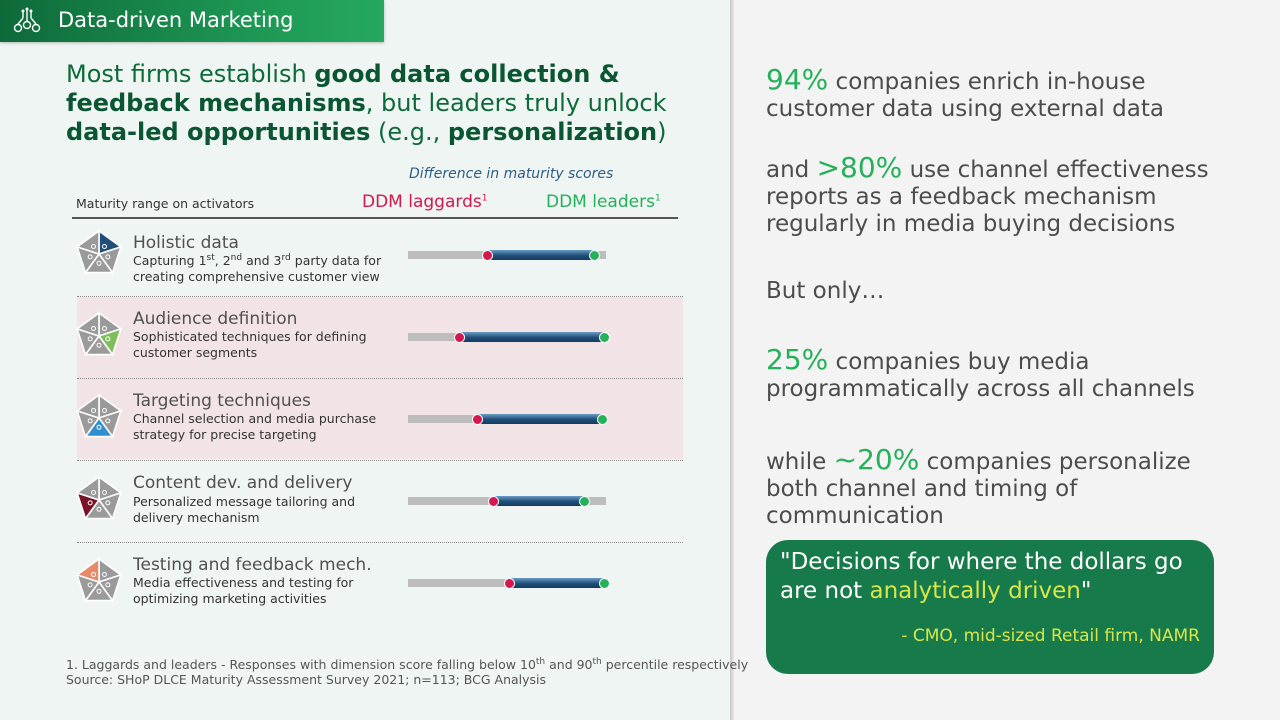 This screenshot has height=720, width=1280. Describe the element at coordinates (286, 257) in the screenshot. I see `desc-sup: rd` at that location.